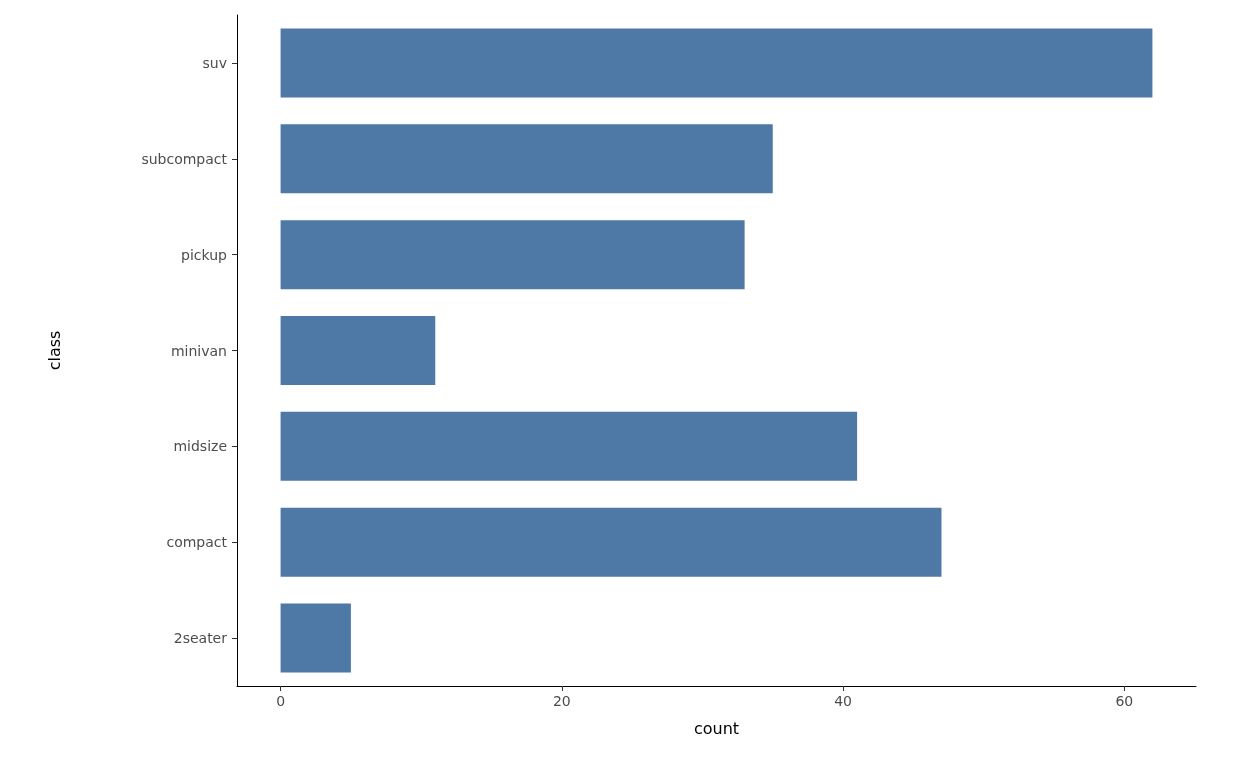  I want to click on y-tick-label: midsize, so click(200, 446).